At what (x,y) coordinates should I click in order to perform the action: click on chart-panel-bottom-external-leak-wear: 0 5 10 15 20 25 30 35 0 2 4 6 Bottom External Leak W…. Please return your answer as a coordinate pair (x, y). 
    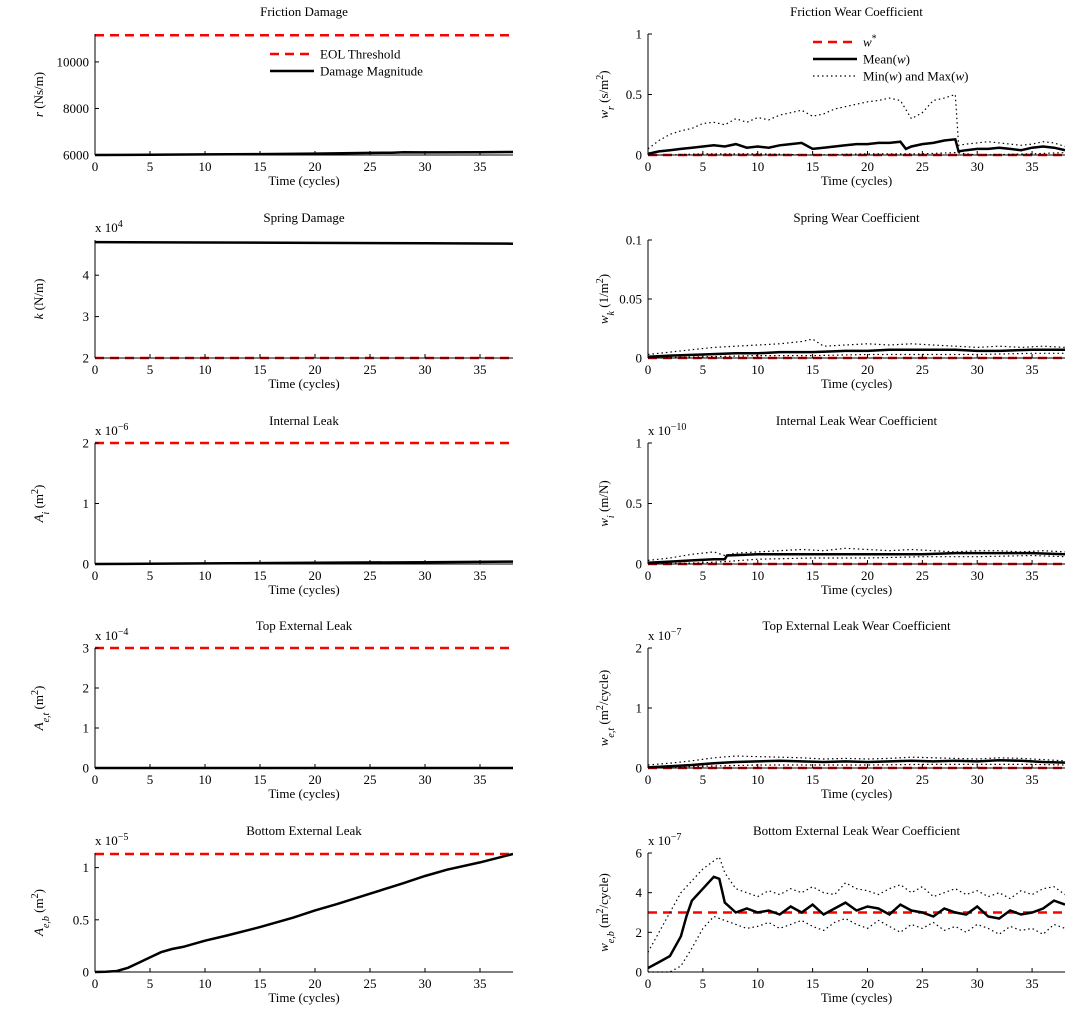
    Looking at the image, I should click on (830, 914).